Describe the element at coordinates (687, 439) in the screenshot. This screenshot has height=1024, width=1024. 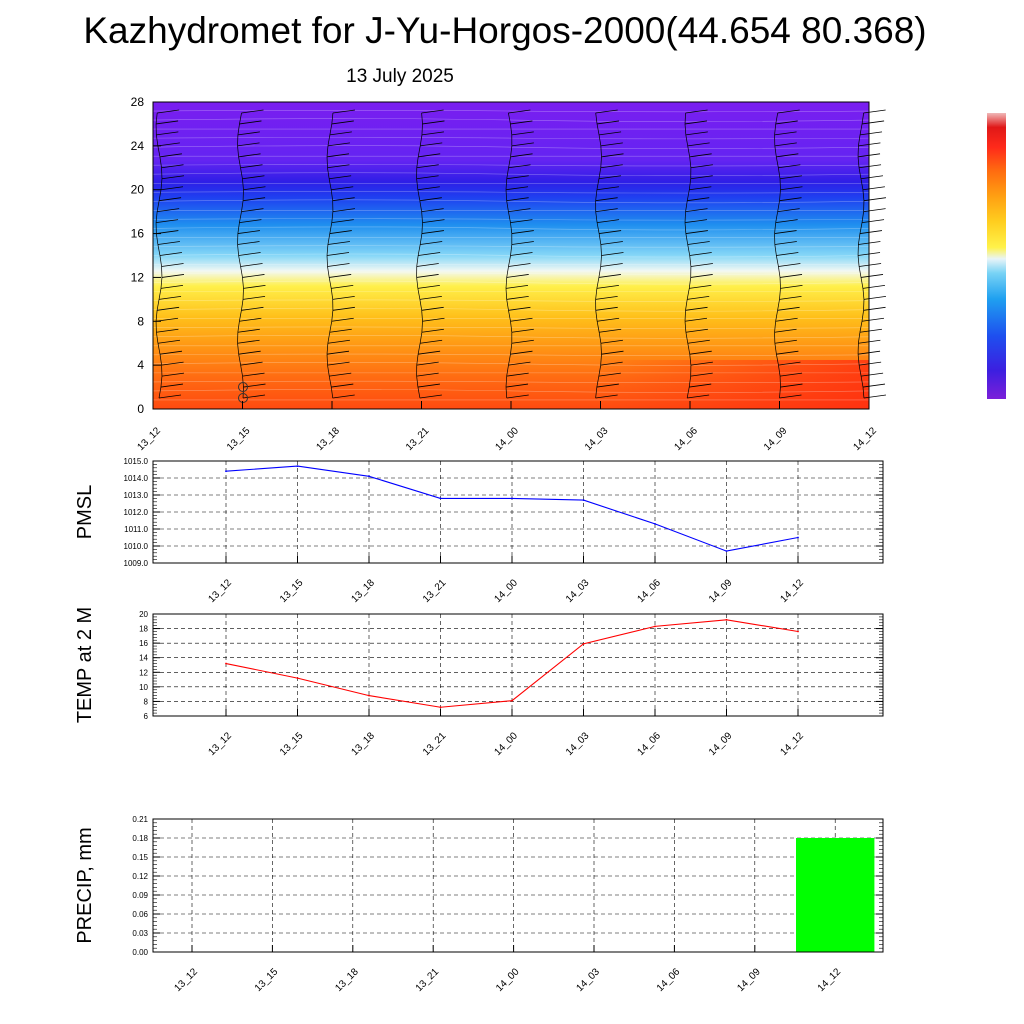
I see `x-tick-label: 14_06` at that location.